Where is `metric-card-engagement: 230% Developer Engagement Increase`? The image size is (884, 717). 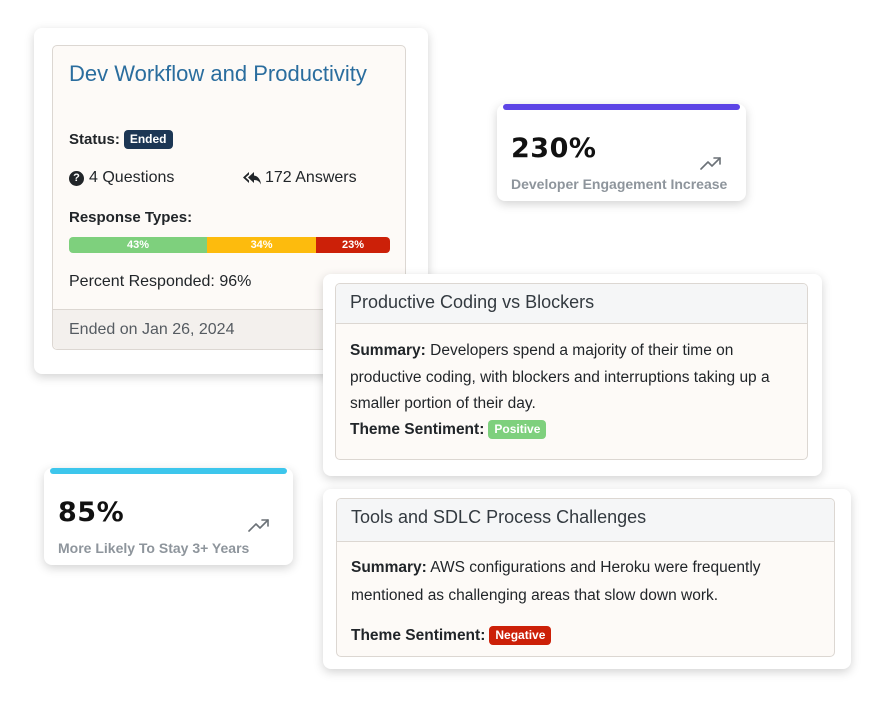
metric-card-engagement: 230% Developer Engagement Increase is located at coordinates (621, 152).